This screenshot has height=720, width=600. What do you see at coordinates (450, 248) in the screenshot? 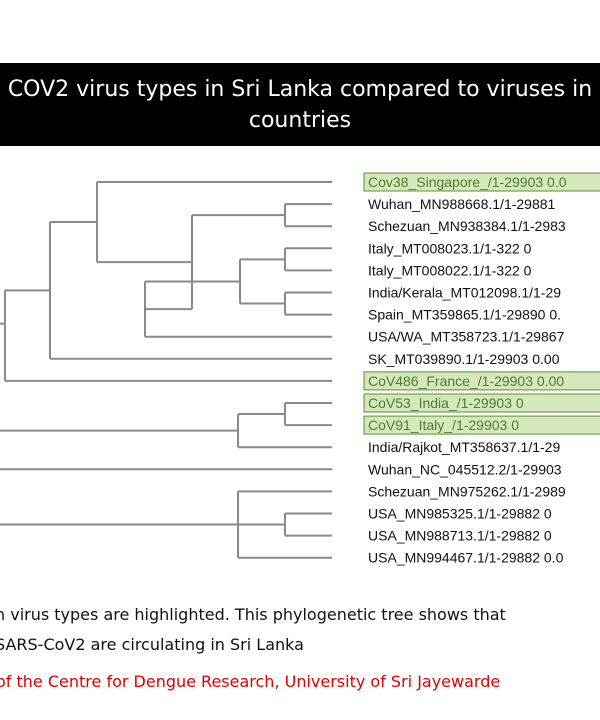
I see `leaf-label: Italy_MT008023.1/1-322 0` at bounding box center [450, 248].